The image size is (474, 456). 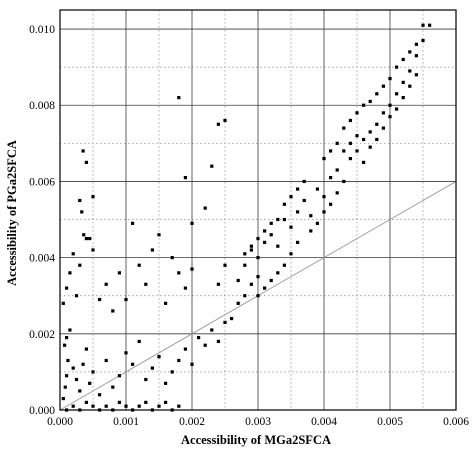 I want to click on y-tick-label: 0.002, so click(x=42, y=335).